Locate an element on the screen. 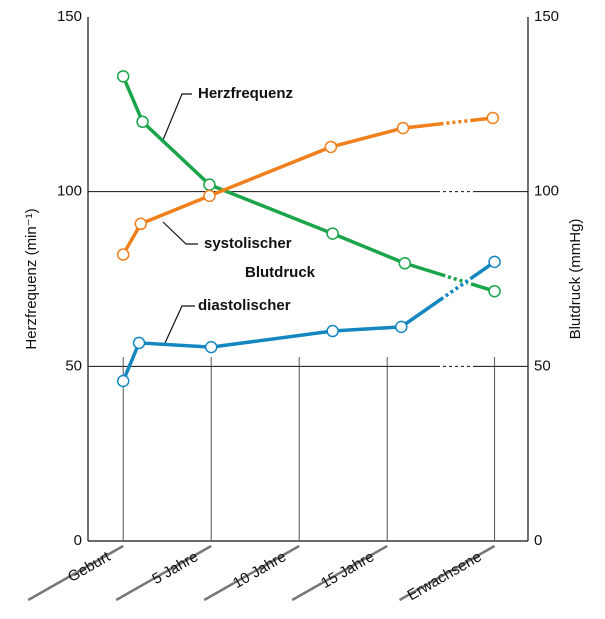 The image size is (605, 619). y-axis-title: Herzfrequenz (min⁻¹) is located at coordinates (31, 278).